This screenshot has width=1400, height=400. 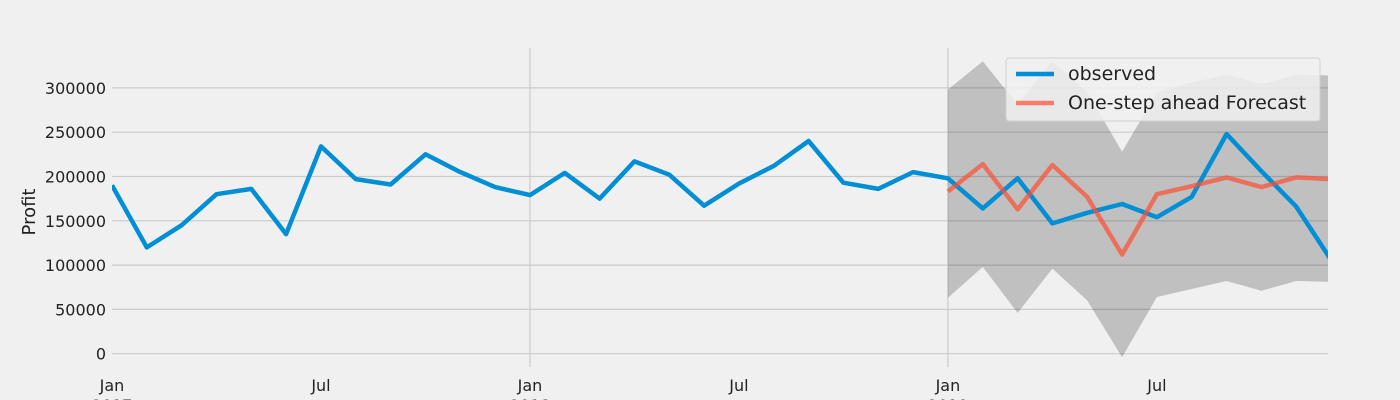 I want to click on legend-box, so click(x=1163, y=89).